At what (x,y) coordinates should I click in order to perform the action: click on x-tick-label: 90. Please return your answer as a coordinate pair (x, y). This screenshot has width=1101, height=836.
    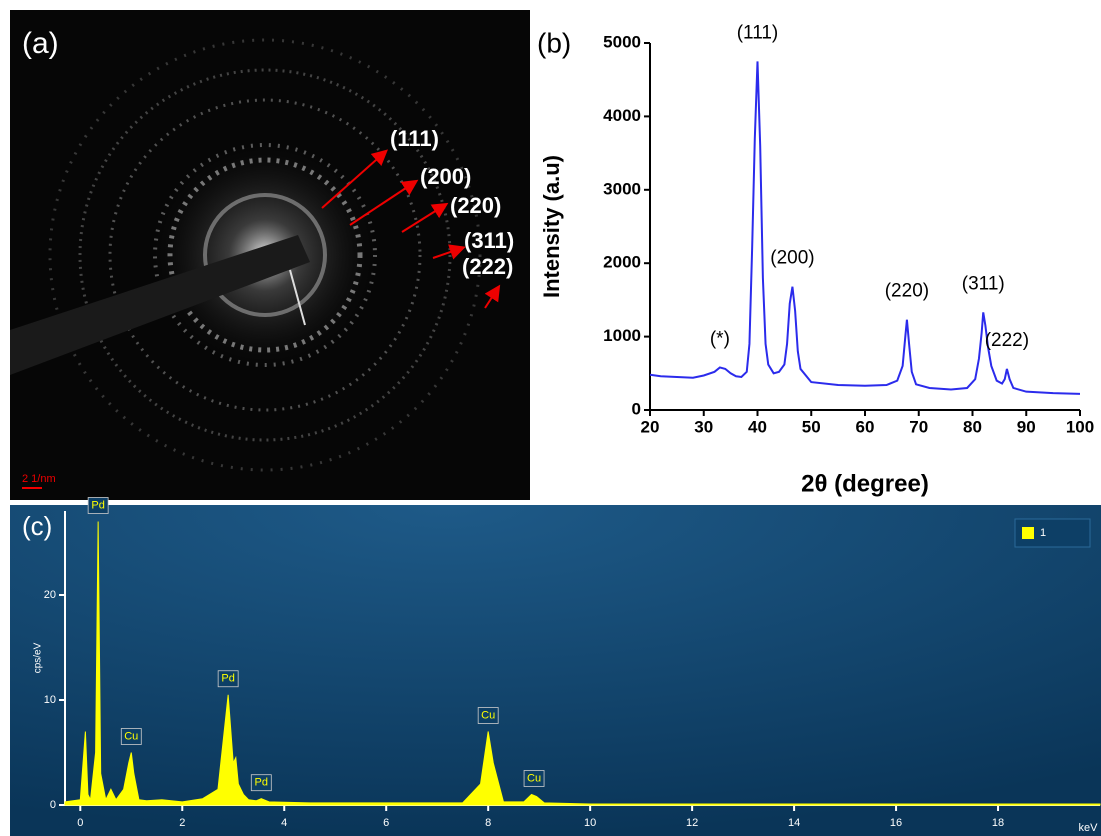
    Looking at the image, I should click on (1026, 426).